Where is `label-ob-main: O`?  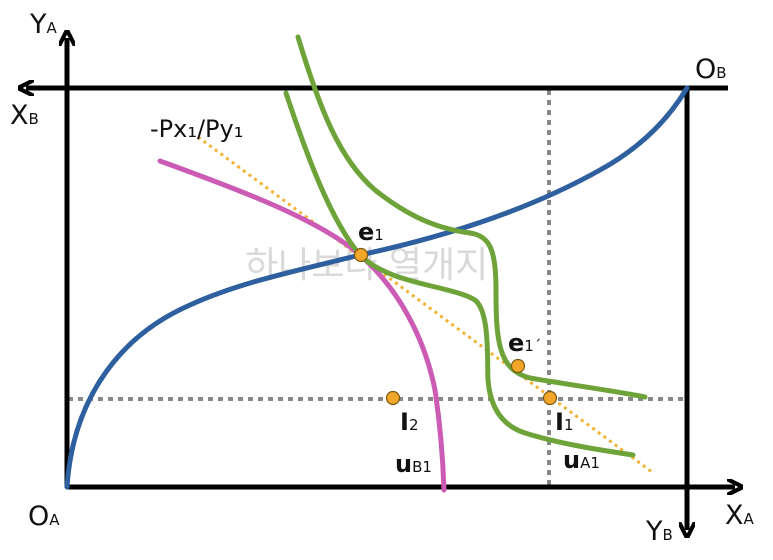
label-ob-main: O is located at coordinates (705, 69).